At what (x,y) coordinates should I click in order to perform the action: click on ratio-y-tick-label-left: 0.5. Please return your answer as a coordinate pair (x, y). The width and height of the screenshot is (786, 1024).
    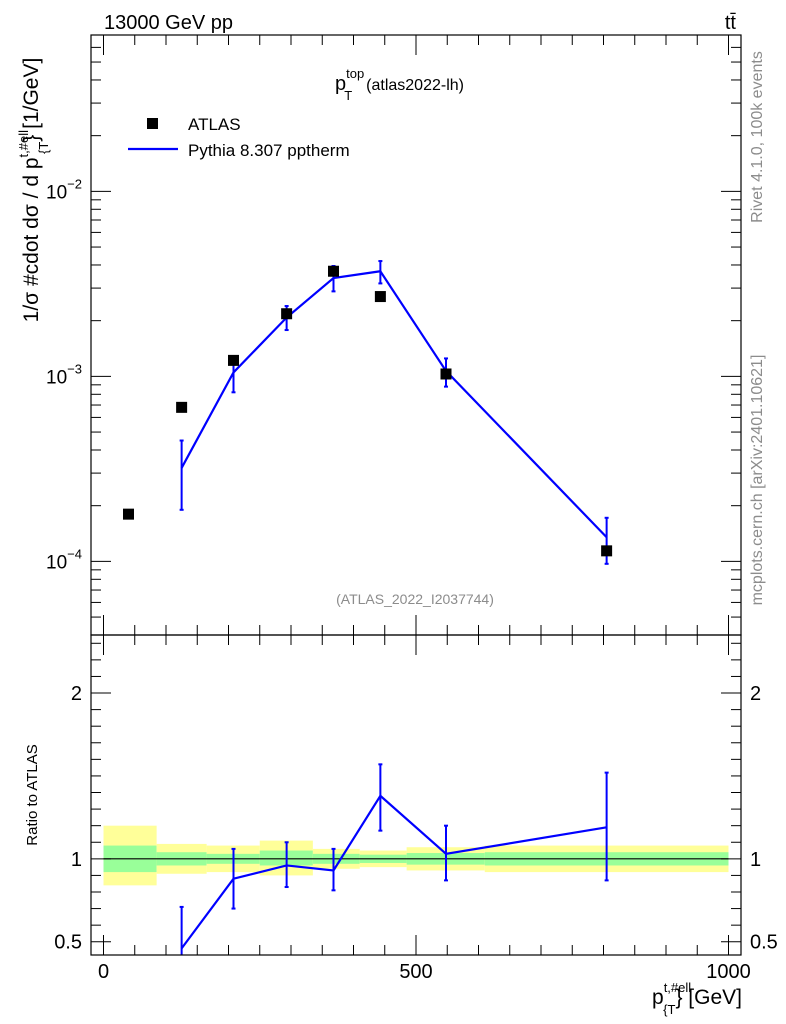
    Looking at the image, I should click on (68, 943).